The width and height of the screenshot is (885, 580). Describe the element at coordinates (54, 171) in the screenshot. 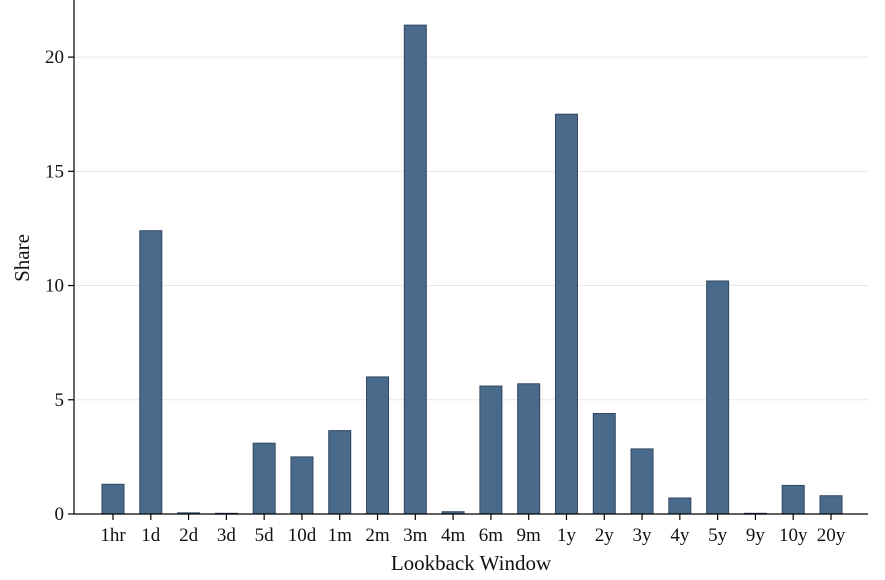

I see `y-tick-label: 15` at that location.